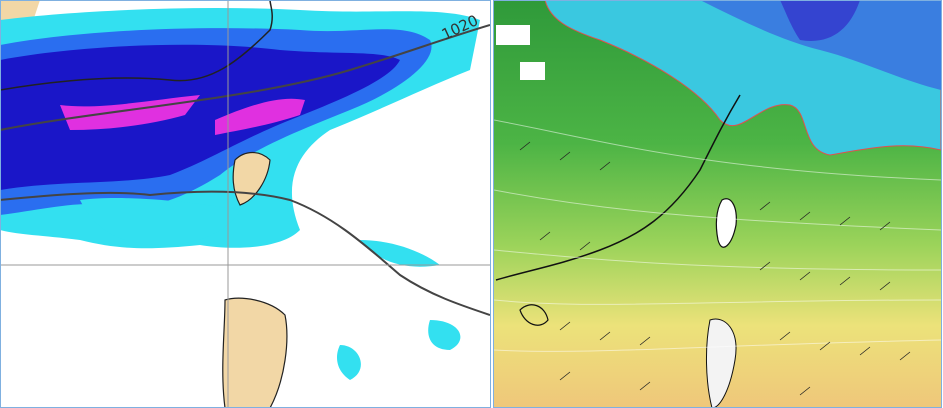  Describe the element at coordinates (255, 352) in the screenshot. I see `land` at that location.